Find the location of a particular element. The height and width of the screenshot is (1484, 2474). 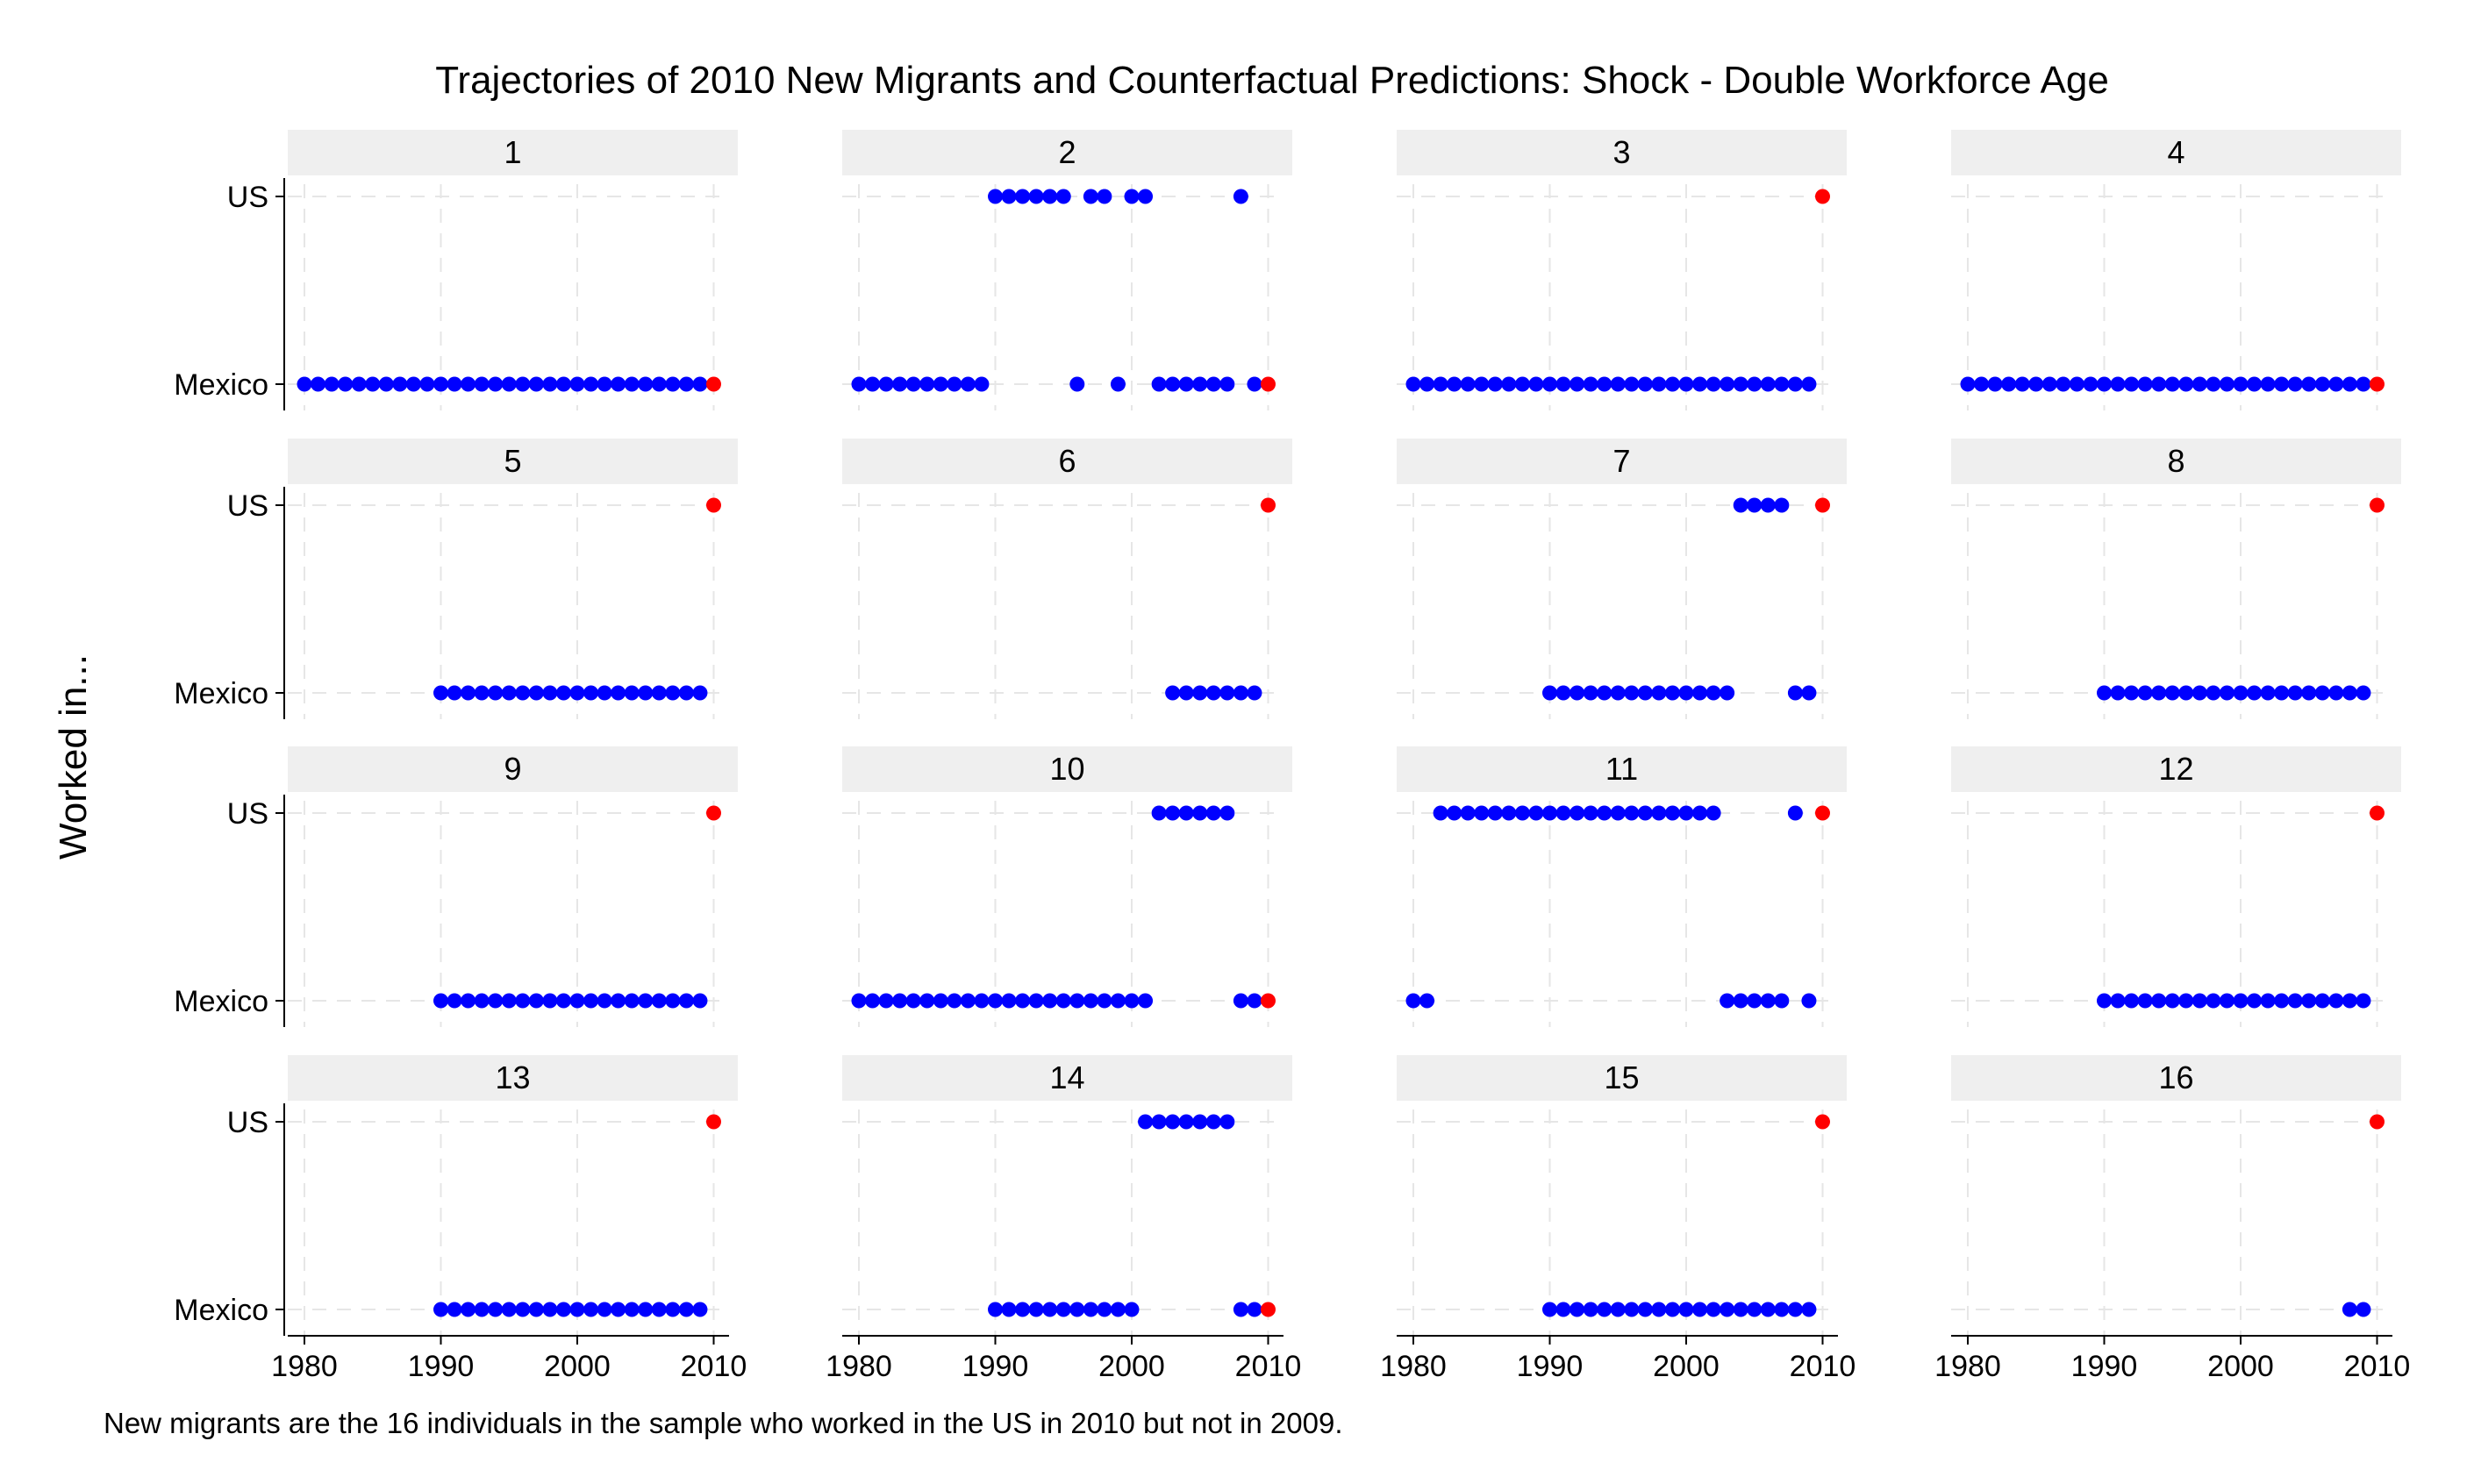

panel-strip is located at coordinates (2176, 1078).